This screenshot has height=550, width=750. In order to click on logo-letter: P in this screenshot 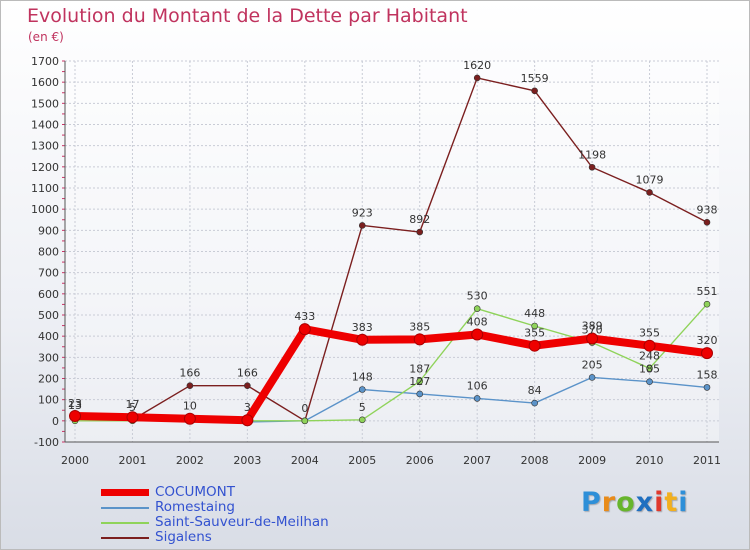, I will do `click(591, 502)`.